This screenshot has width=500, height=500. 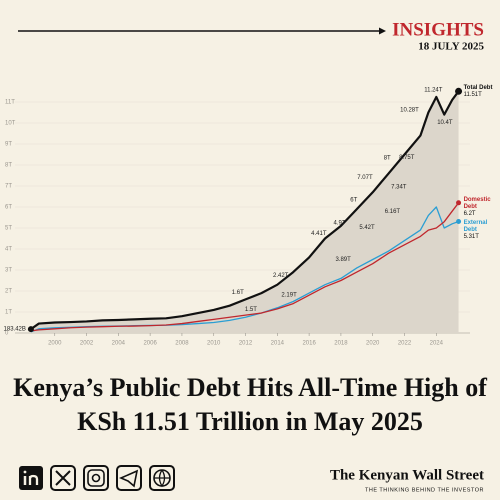 What do you see at coordinates (451, 47) in the screenshot?
I see `header-date: 18 JULY 2025` at bounding box center [451, 47].